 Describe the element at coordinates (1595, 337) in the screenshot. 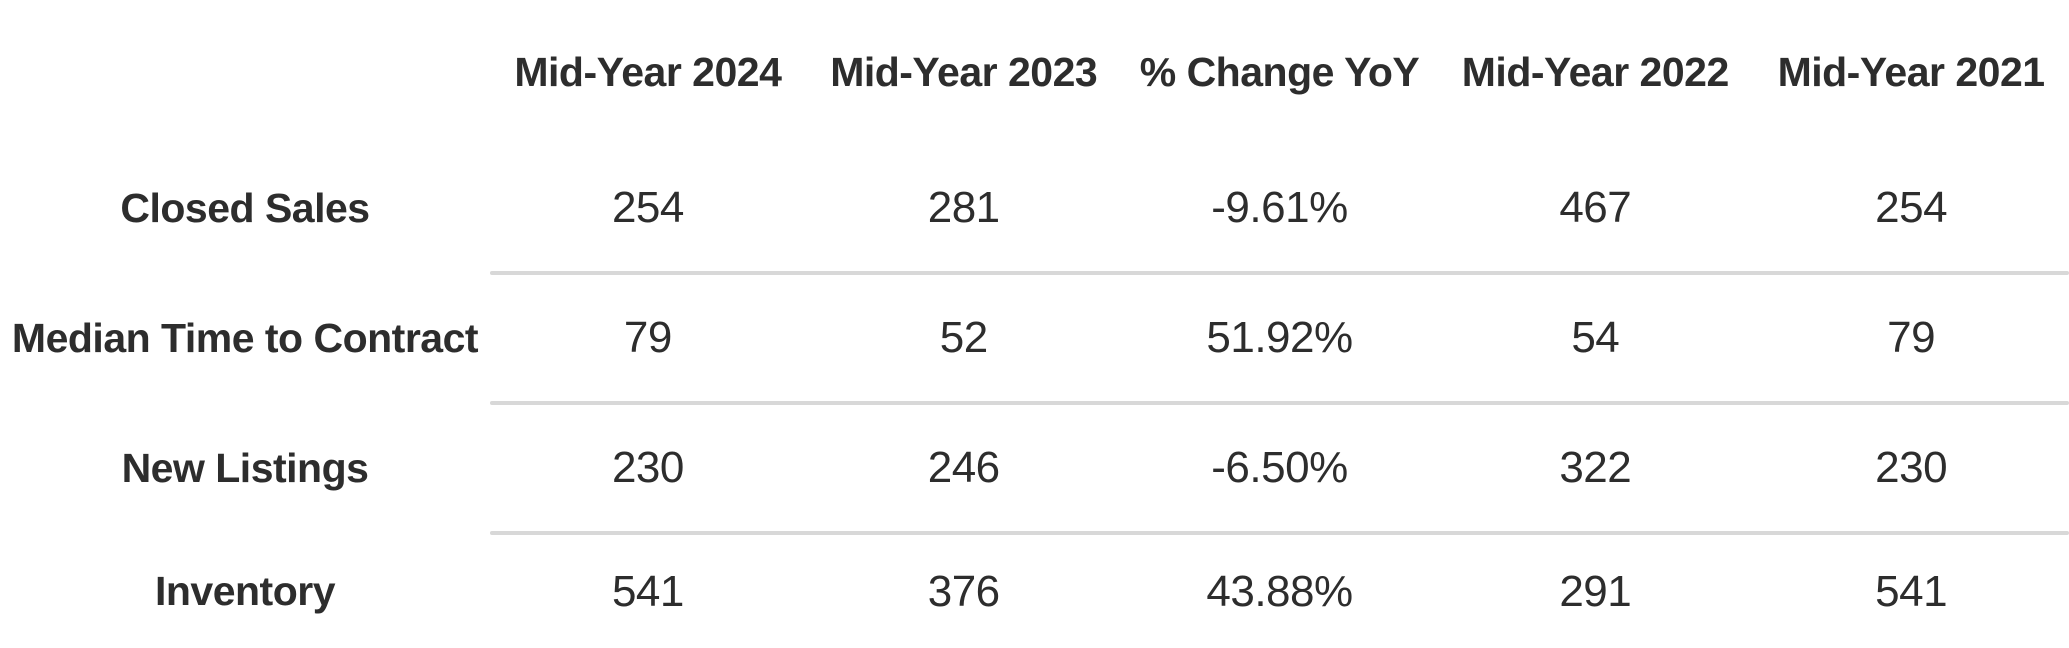

I see `table-cell: 54` at that location.